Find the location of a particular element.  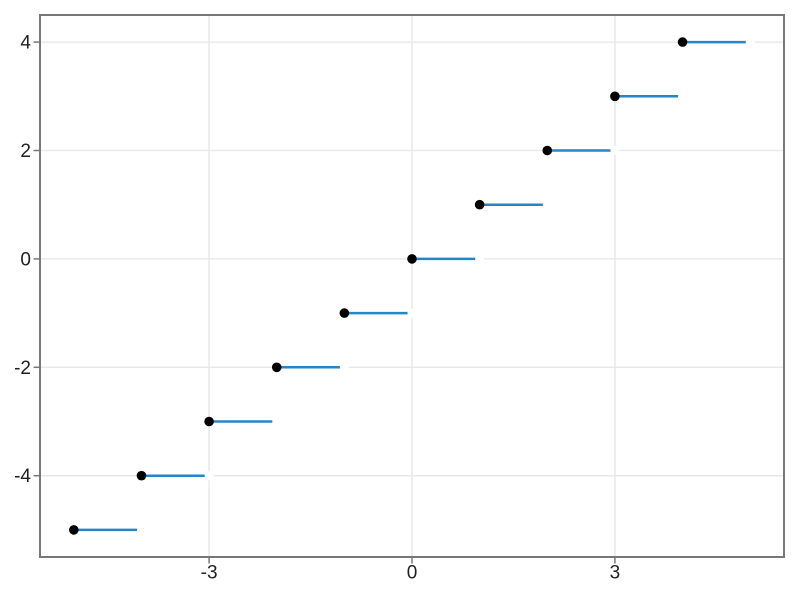

x-tick-label: 3 is located at coordinates (615, 573).